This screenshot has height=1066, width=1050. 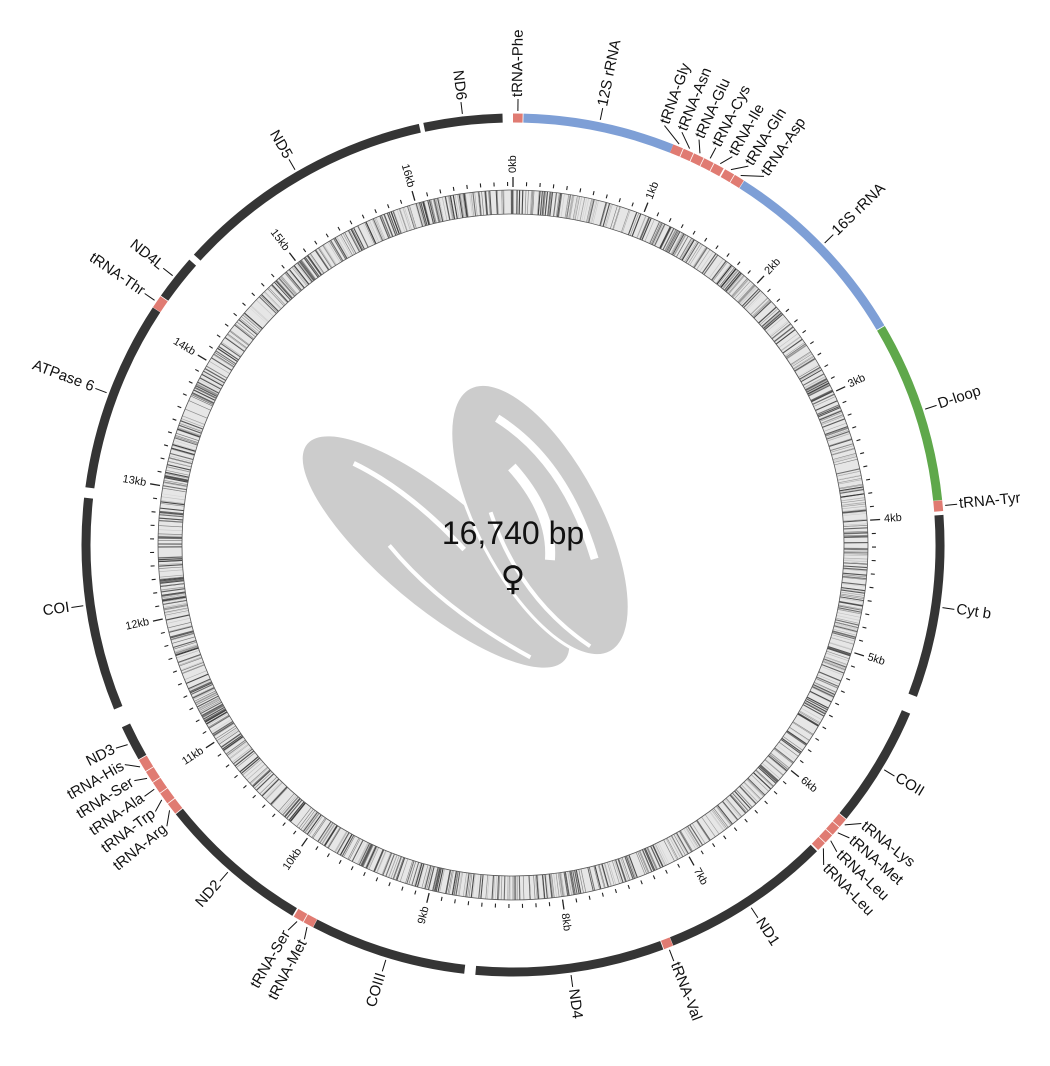 What do you see at coordinates (687, 155) in the screenshot?
I see `feature-trna-asn` at bounding box center [687, 155].